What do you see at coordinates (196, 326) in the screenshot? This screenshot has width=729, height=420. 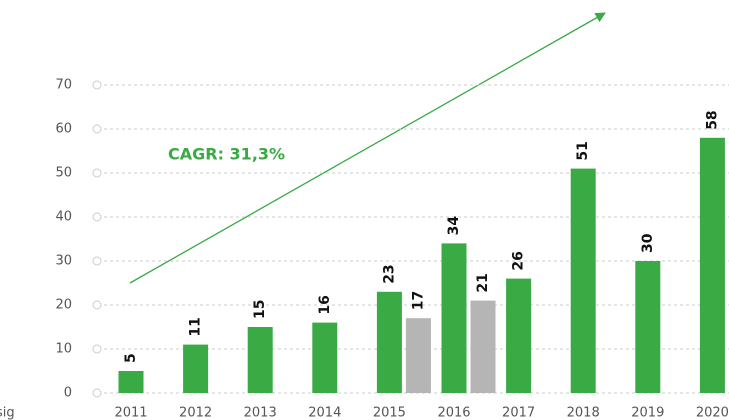 I see `value-label: 11` at bounding box center [196, 326].